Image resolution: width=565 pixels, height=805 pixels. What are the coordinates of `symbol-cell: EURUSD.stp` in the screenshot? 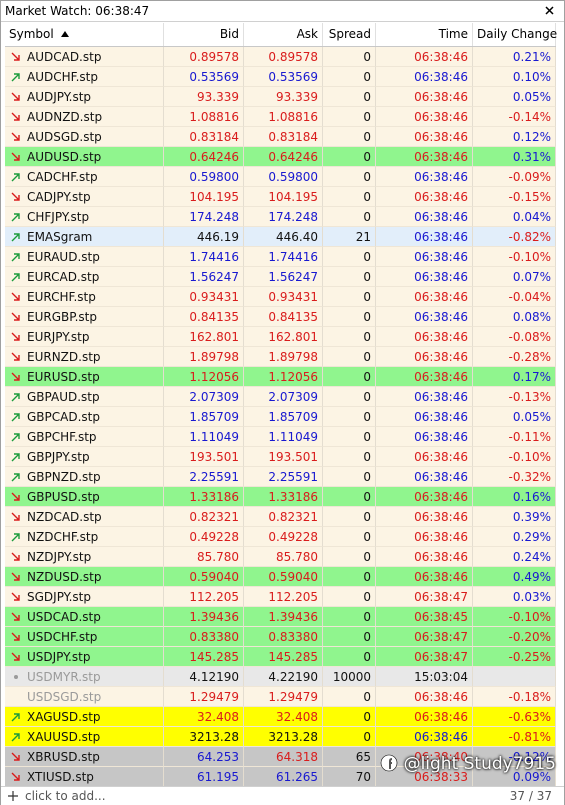 It's located at (84, 377).